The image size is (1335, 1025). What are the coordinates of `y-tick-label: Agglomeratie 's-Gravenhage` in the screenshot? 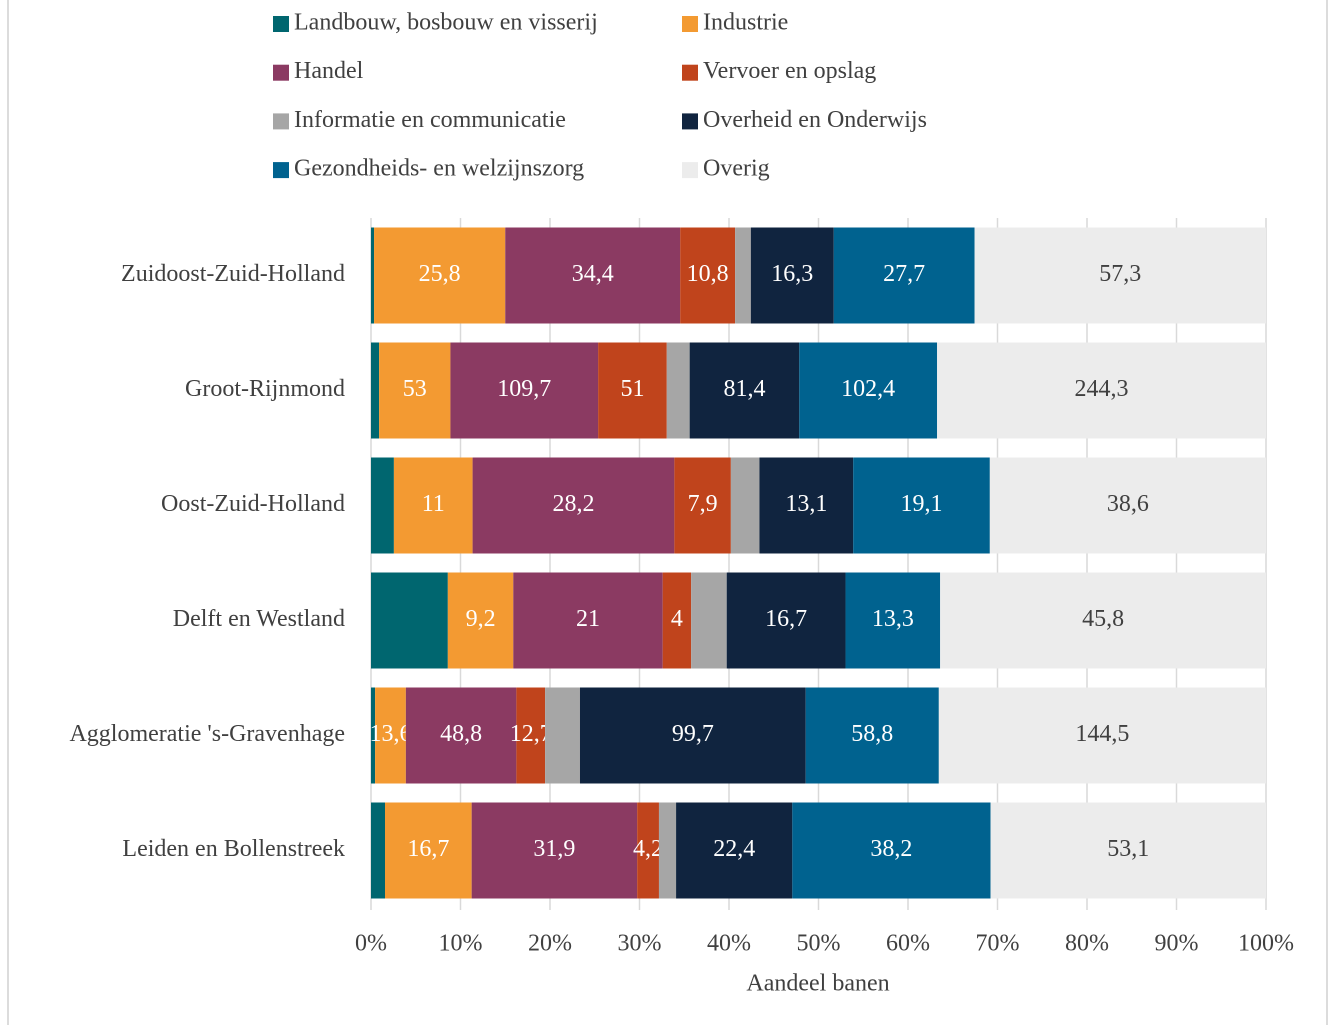 It's located at (207, 734).